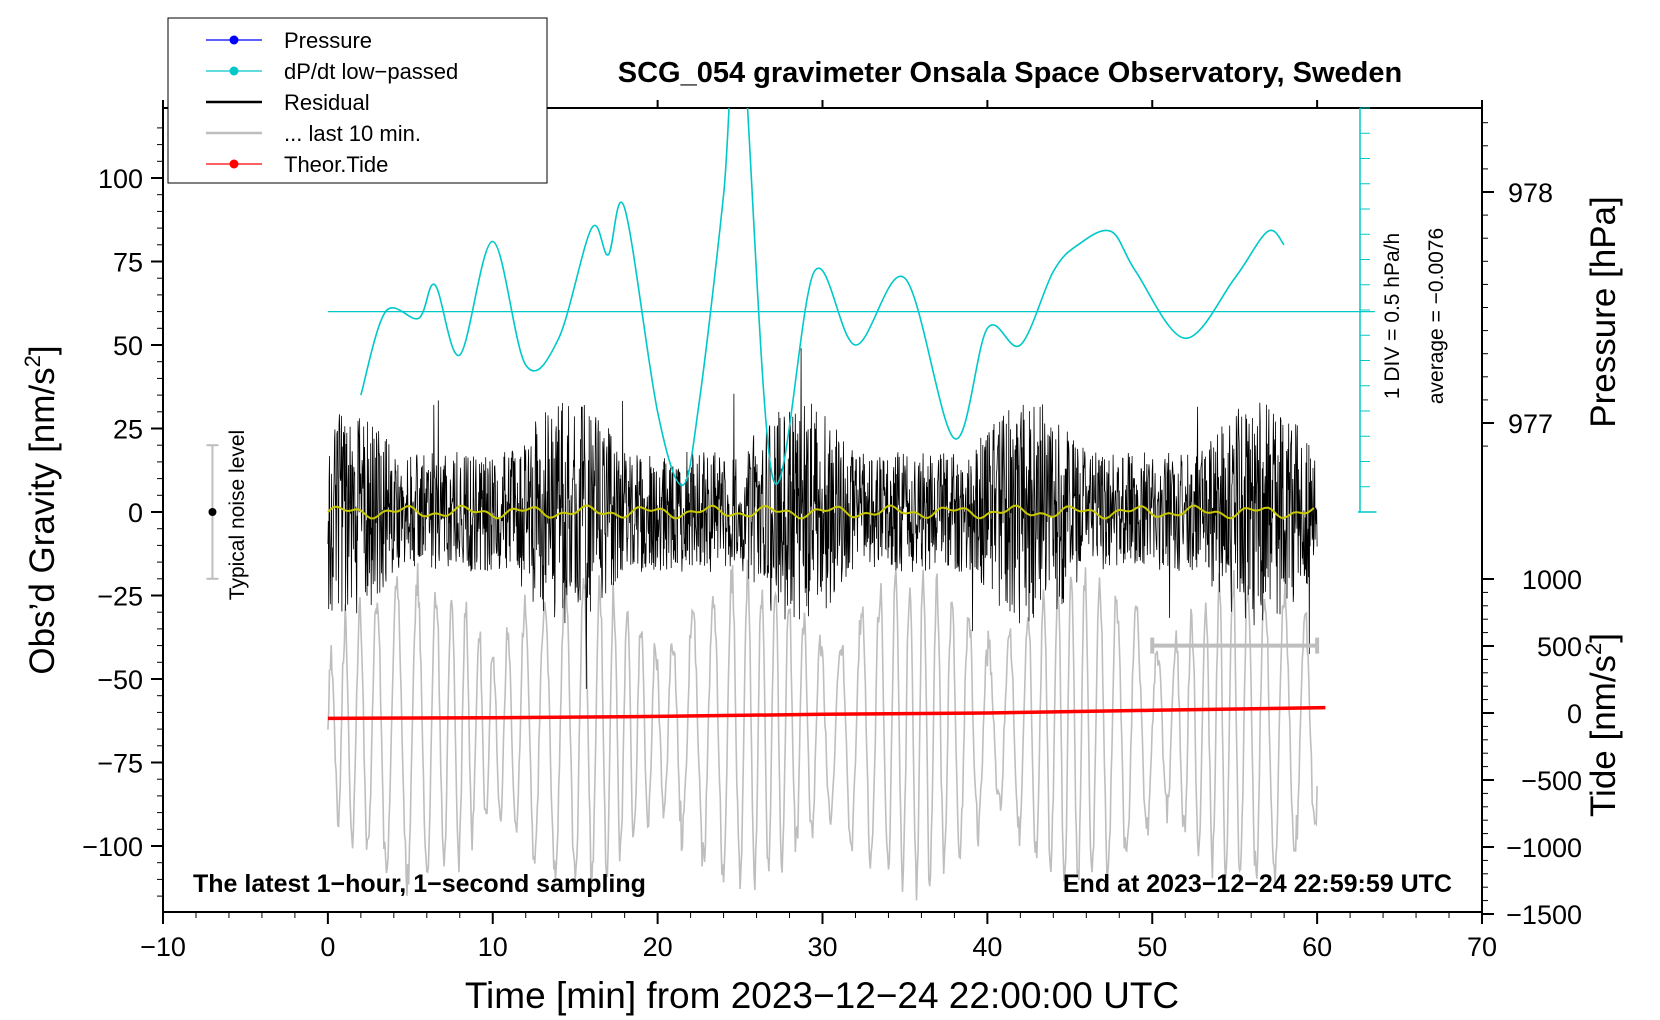 Image resolution: width=1660 pixels, height=1020 pixels. Describe the element at coordinates (1317, 947) in the screenshot. I see `x-tick-label: 60` at that location.